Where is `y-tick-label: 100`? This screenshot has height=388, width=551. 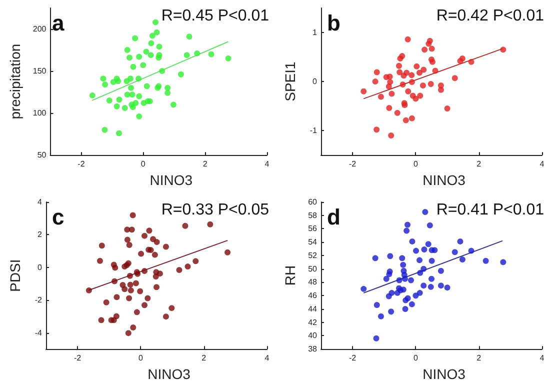
y-tick-label: 100 is located at coordinates (39, 113).